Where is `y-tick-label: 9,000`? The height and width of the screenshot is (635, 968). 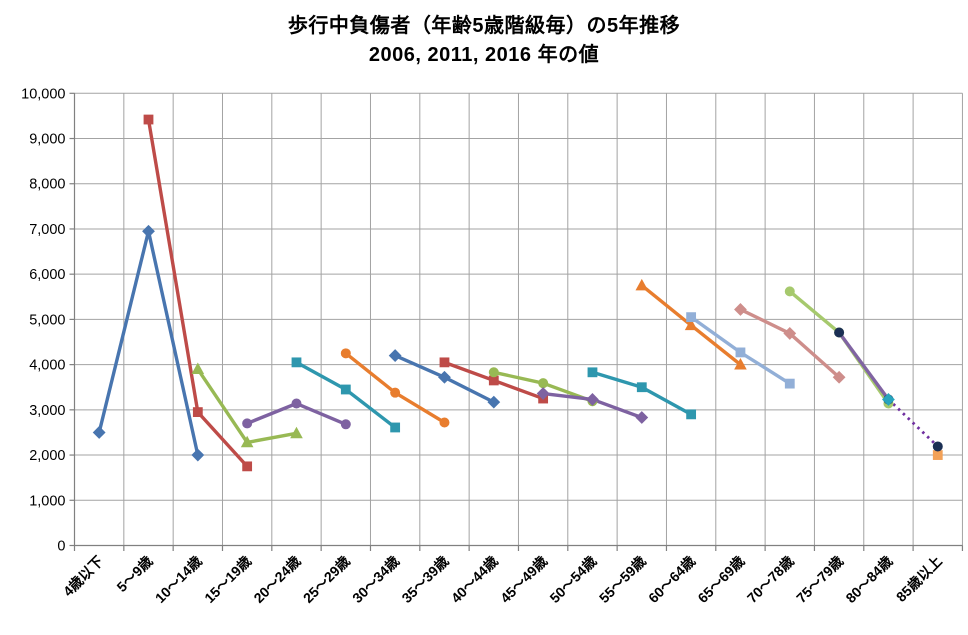 y-tick-label: 9,000 is located at coordinates (47, 140).